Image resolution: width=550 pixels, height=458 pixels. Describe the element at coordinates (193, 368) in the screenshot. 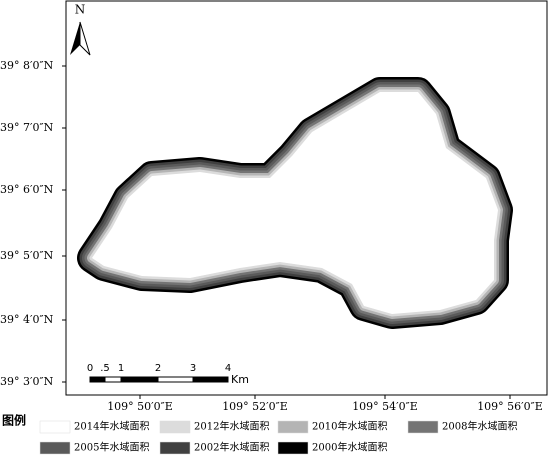

I see `scale-label: 3` at that location.